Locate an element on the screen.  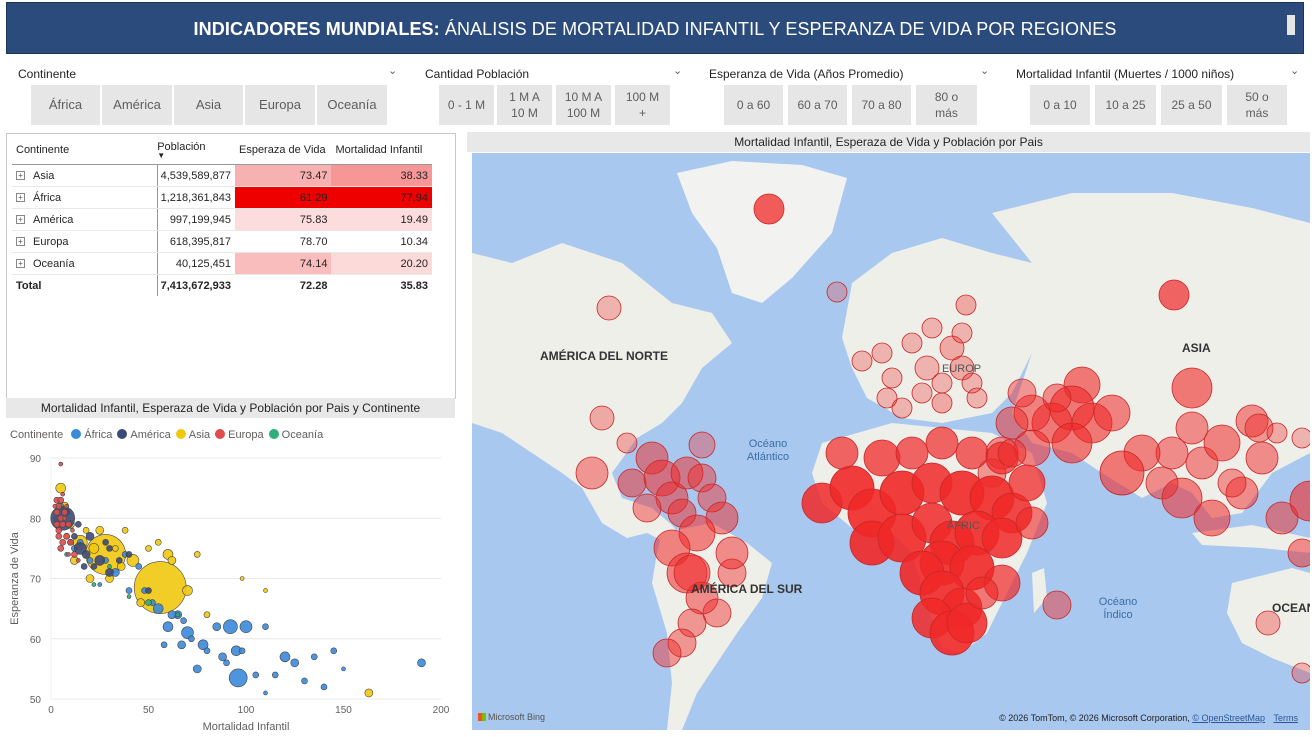
slicer-esperanza-option: 60 a 70 is located at coordinates (817, 105).